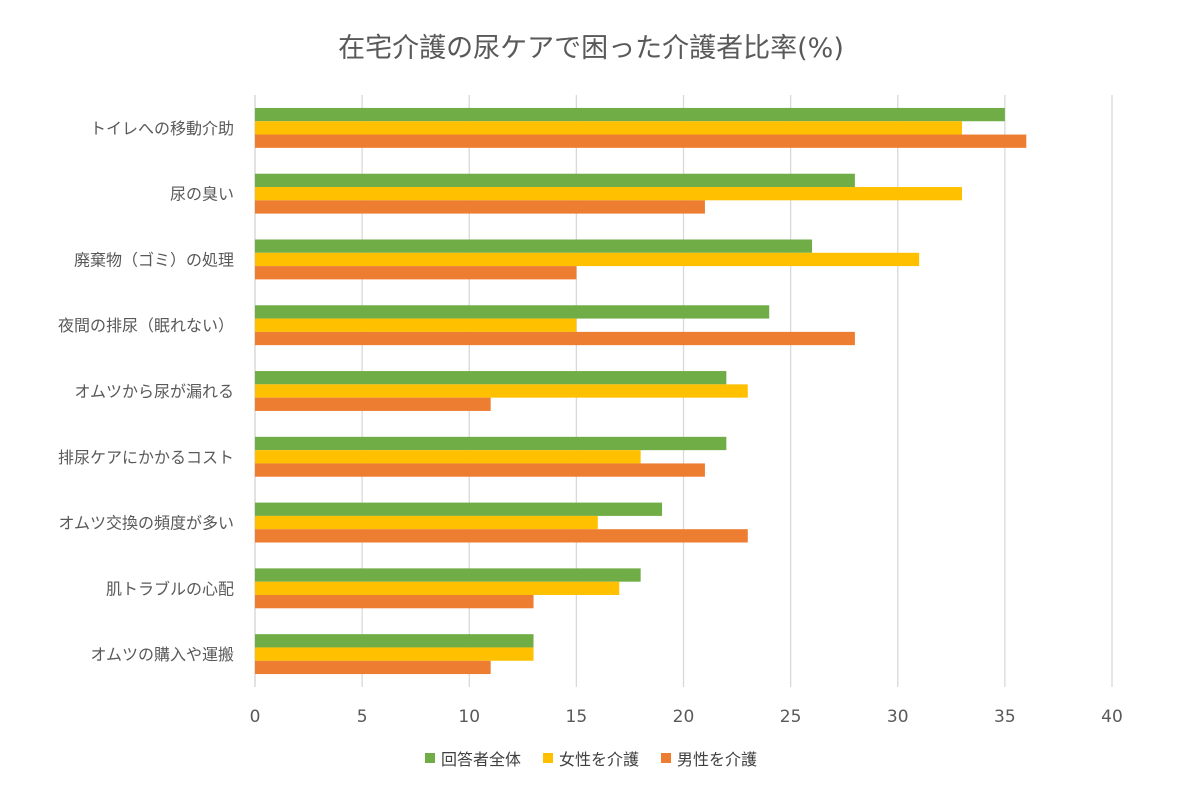 This screenshot has width=1182, height=797. I want to click on category-label: オムツから尿が漏れる, so click(154, 391).